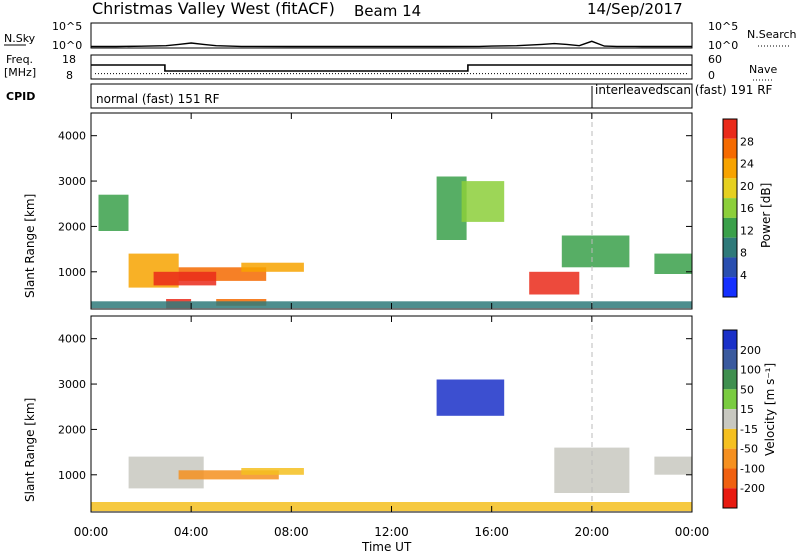 This screenshot has height=554, width=800. What do you see at coordinates (158, 99) in the screenshot?
I see `cpid-mode-1: normal (fast) 151 RF` at bounding box center [158, 99].